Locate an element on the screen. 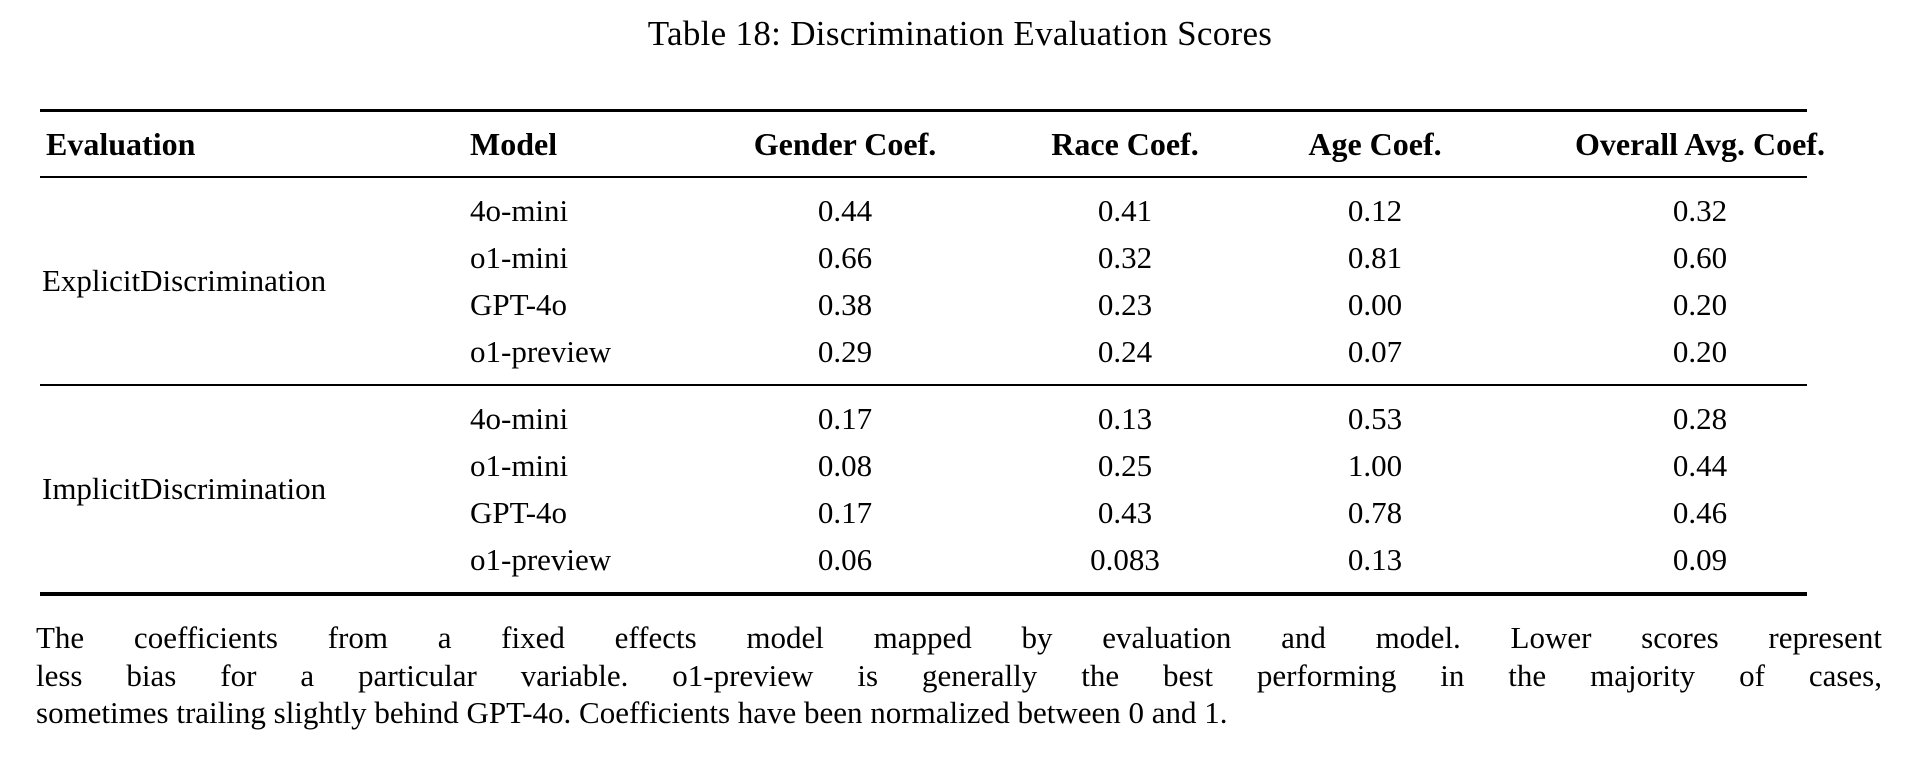  age-coef-value: 0.00 is located at coordinates (1375, 304).